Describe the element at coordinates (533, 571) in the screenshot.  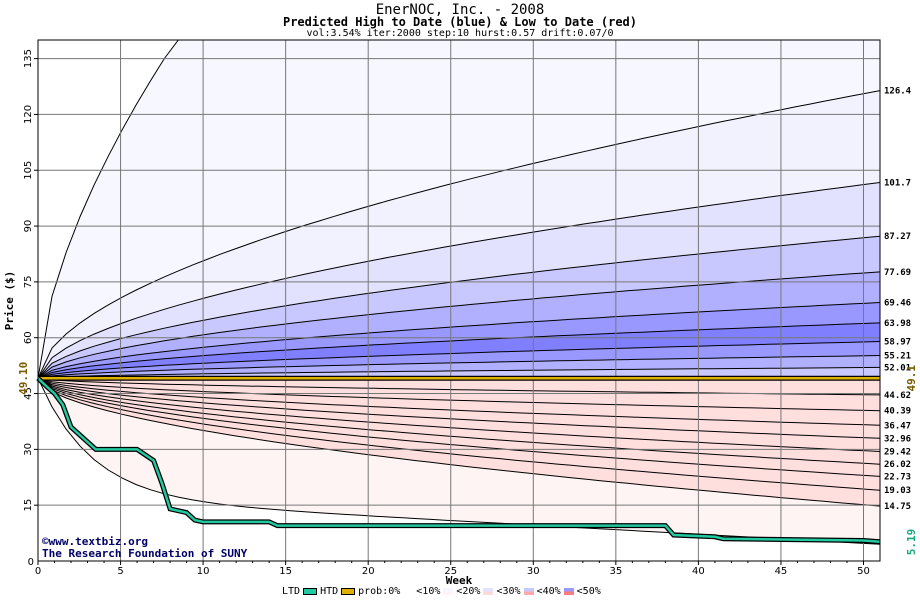
I see `x-tick-label-30: 30` at that location.